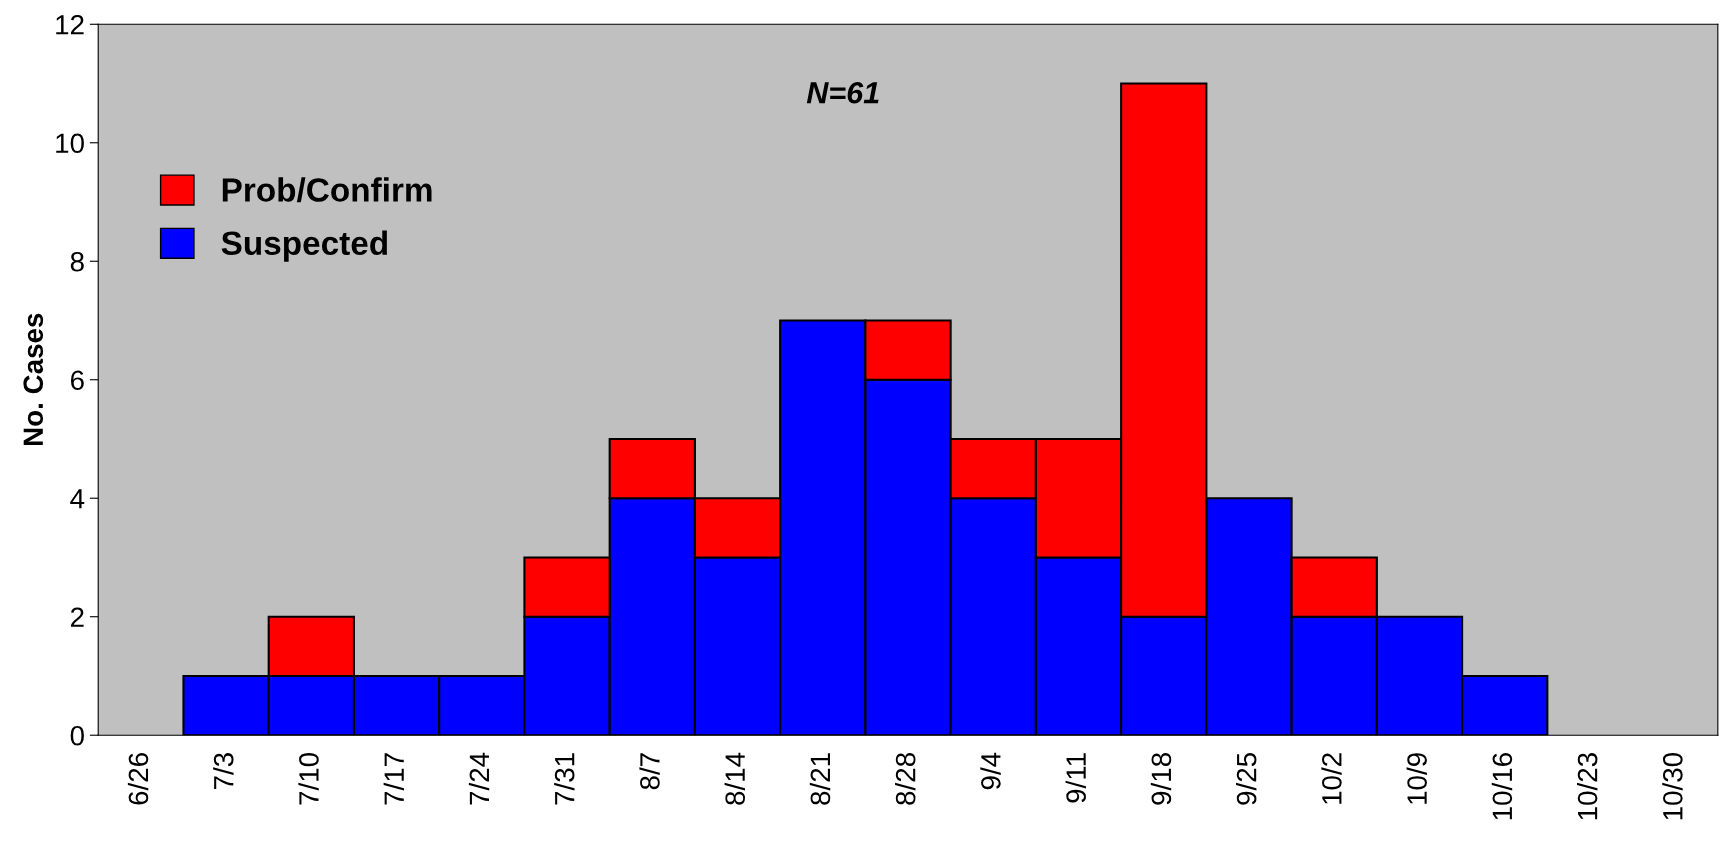 The image size is (1723, 867). I want to click on x-tick-label: 8/7, so click(649, 771).